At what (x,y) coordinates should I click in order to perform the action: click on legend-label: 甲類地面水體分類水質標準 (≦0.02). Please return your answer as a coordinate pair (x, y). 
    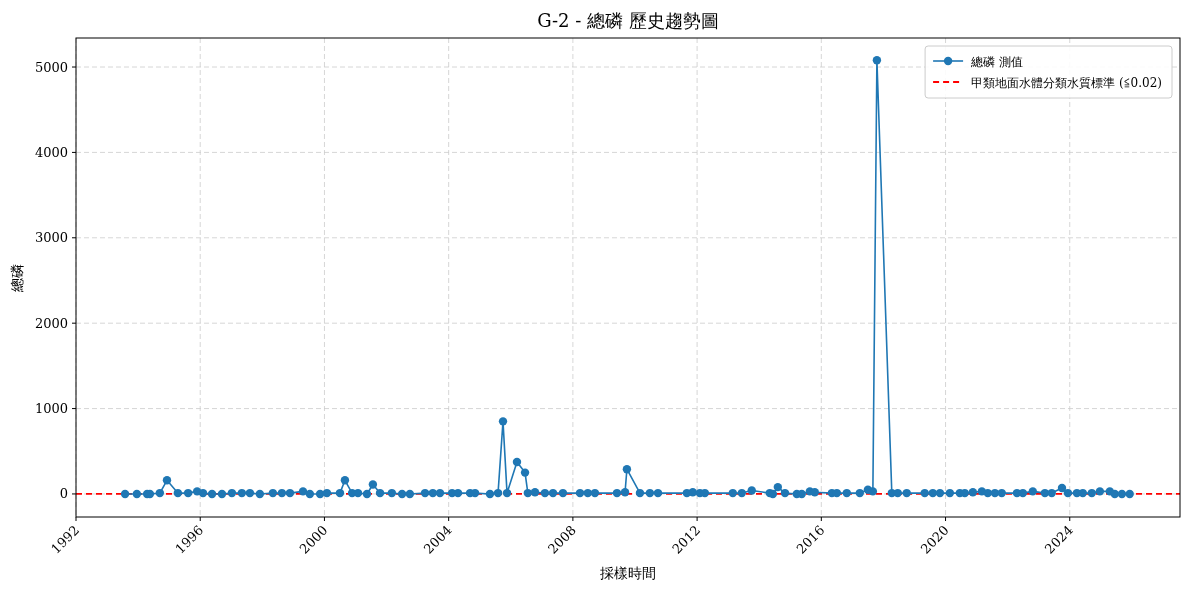
    Looking at the image, I should click on (1066, 82).